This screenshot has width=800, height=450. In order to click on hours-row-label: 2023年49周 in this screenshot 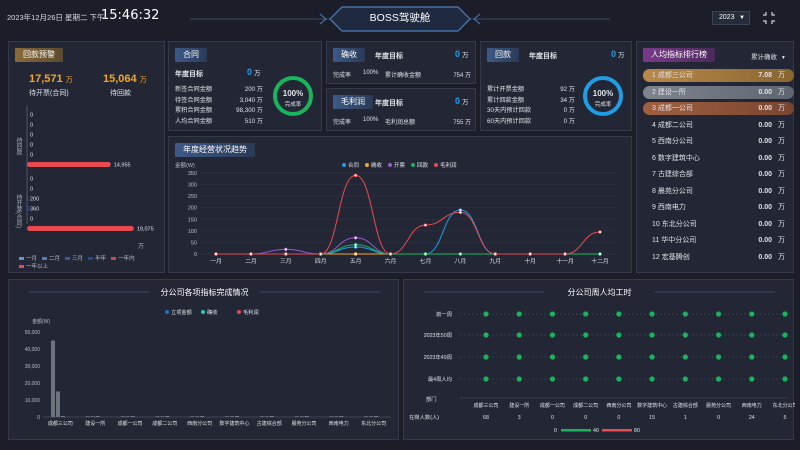, I will do `click(438, 357)`.